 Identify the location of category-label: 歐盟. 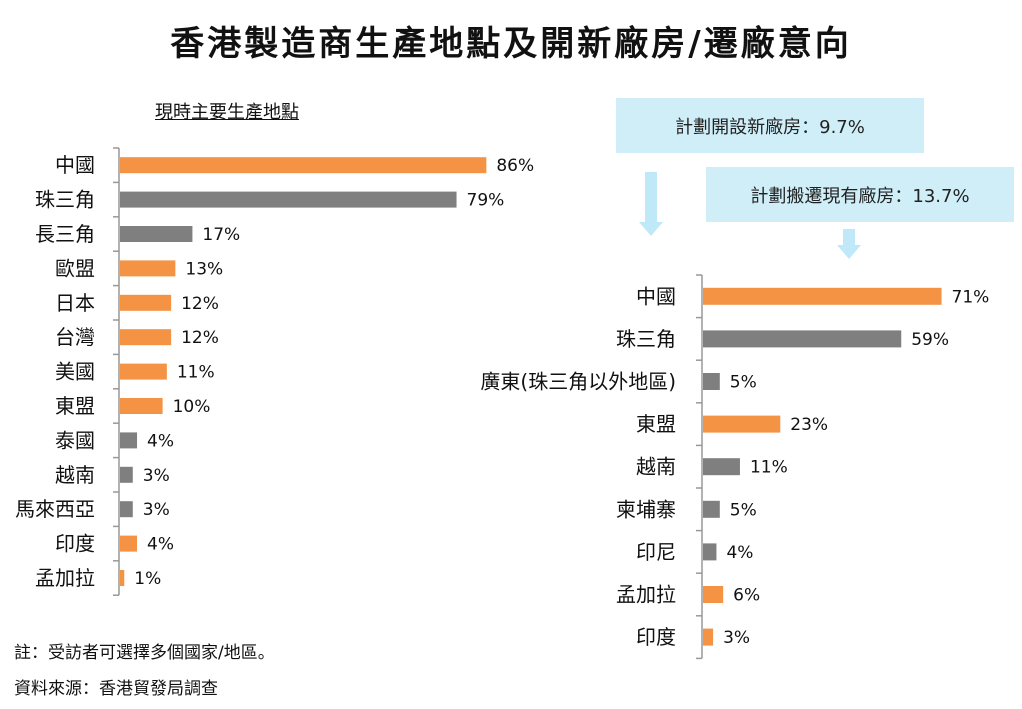
(75, 268).